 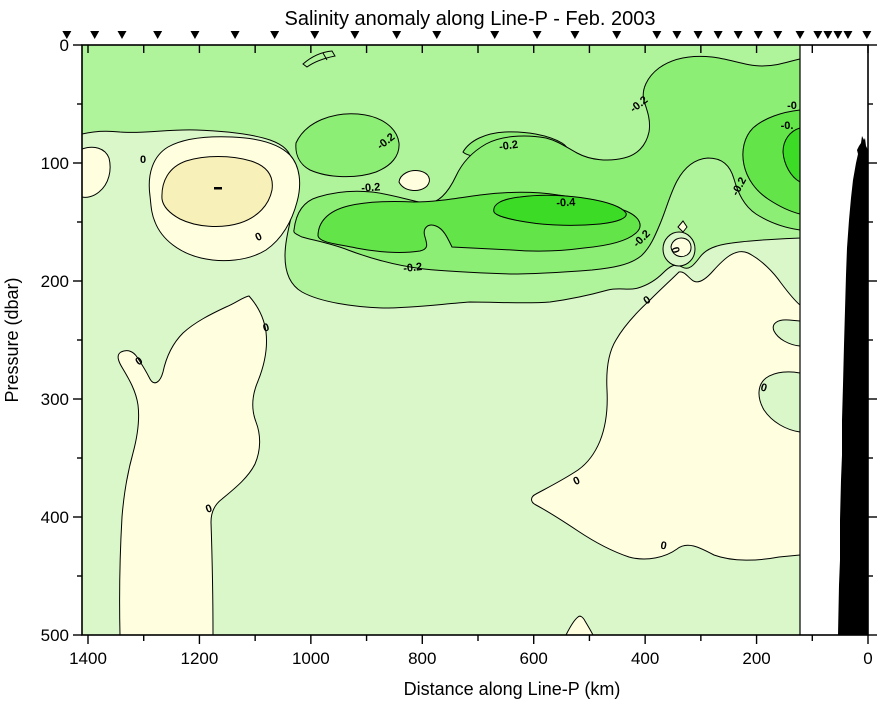 I want to click on band-core-coastal, so click(x=771, y=162).